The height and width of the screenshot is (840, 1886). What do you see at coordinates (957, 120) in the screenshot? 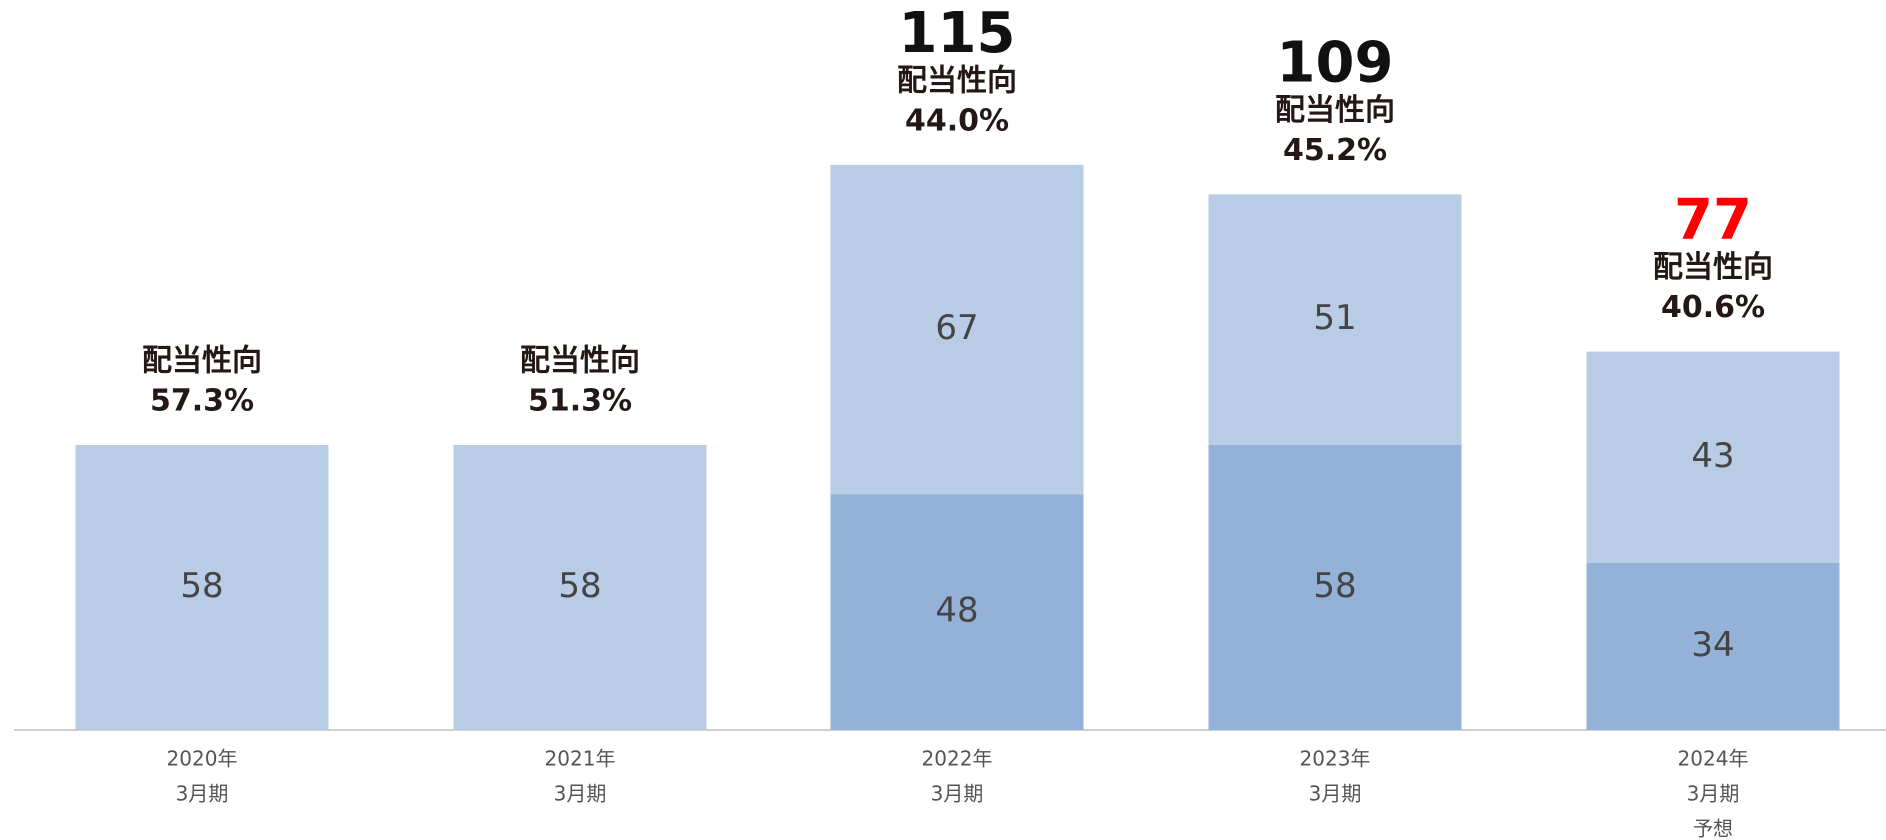
I see `payout-ratio: 44.0%` at bounding box center [957, 120].